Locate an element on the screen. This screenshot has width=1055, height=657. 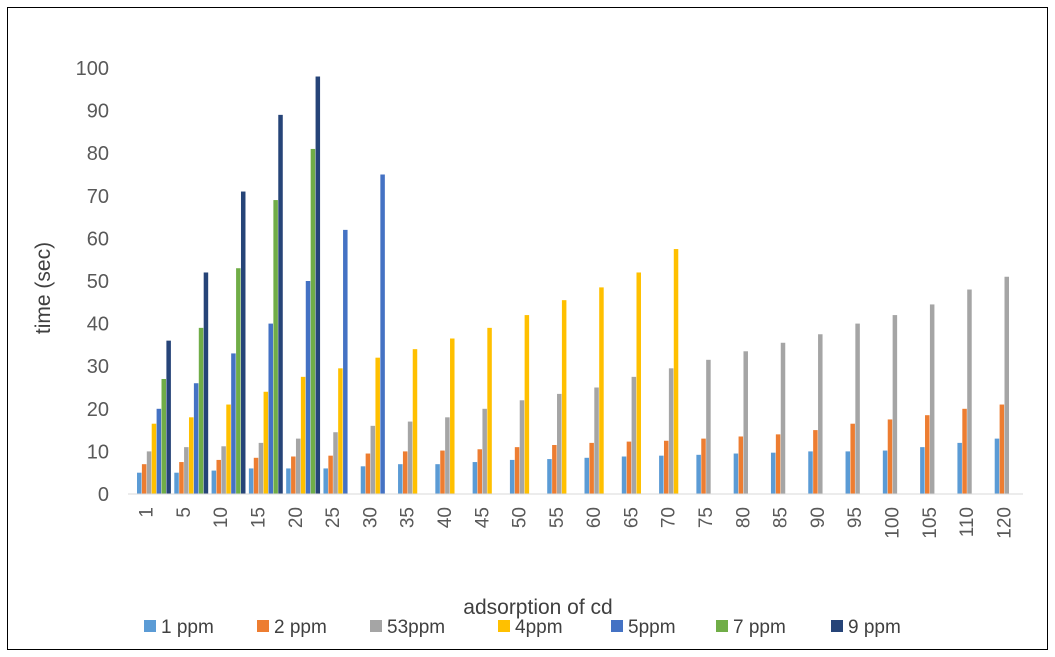
y-tick-label: 60 is located at coordinates (98, 239).